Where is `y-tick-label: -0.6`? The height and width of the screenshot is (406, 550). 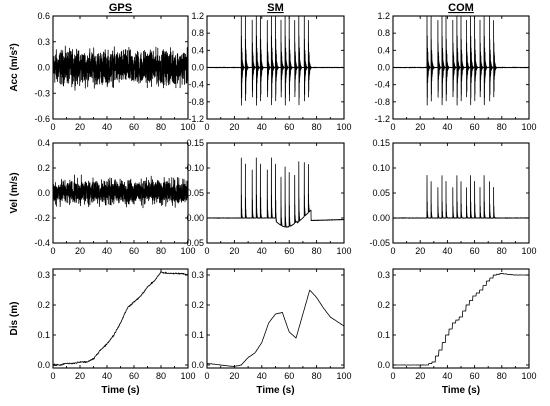
y-tick-label: -0.6 is located at coordinates (42, 119).